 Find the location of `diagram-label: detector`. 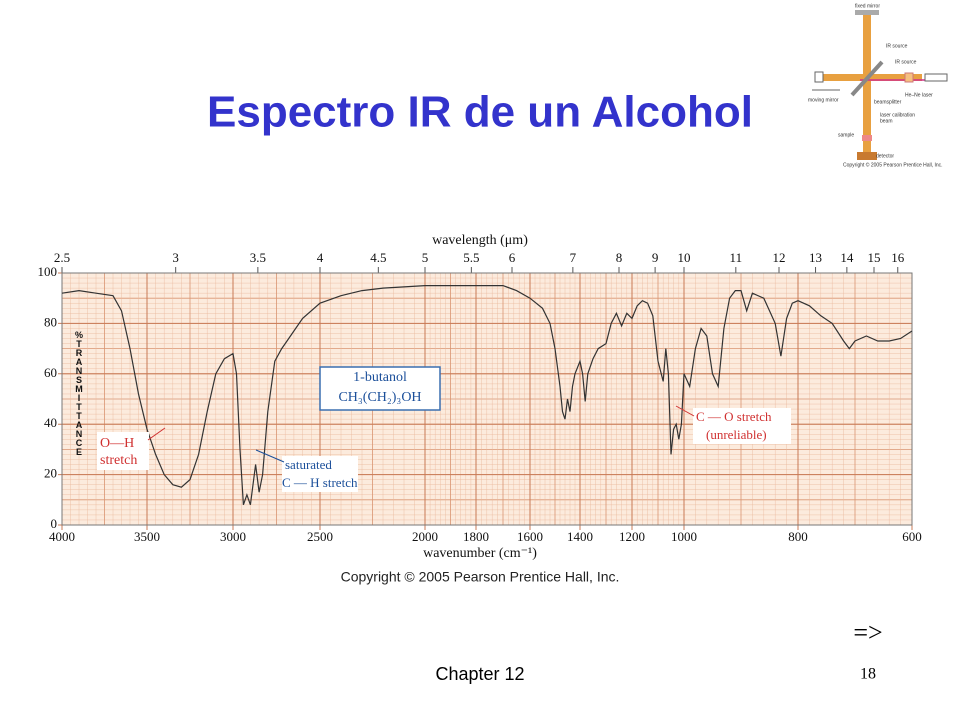

diagram-label: detector is located at coordinates (885, 156).